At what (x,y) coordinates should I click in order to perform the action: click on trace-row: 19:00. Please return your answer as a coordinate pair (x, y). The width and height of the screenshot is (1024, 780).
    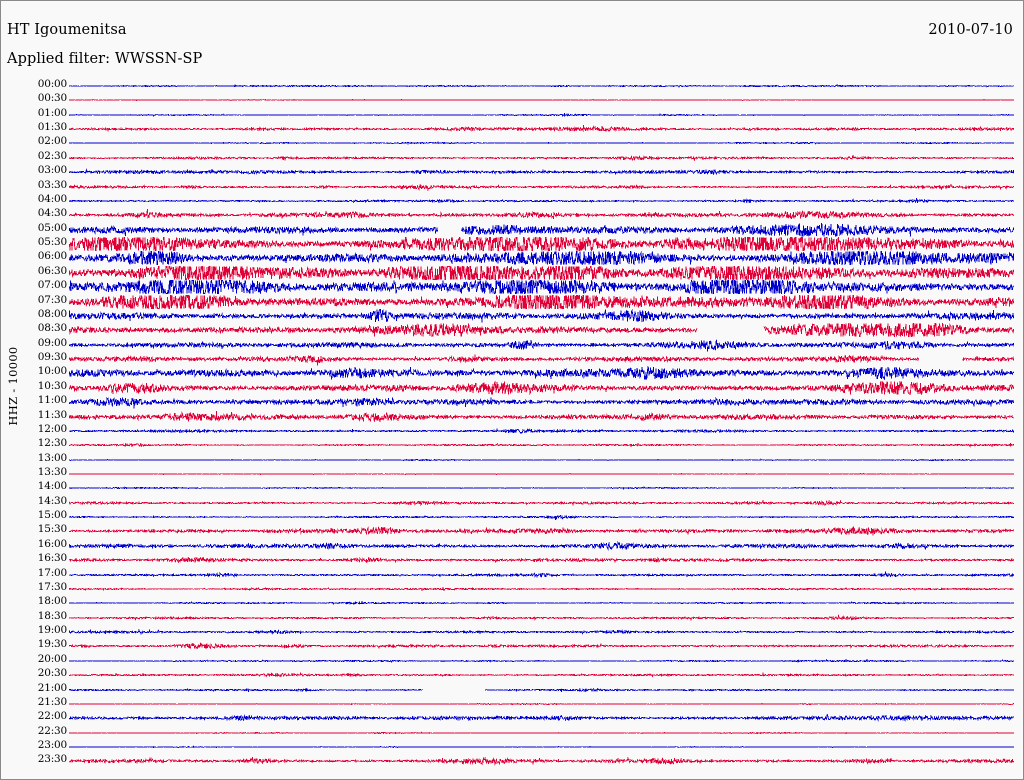
    Looking at the image, I should click on (512, 631).